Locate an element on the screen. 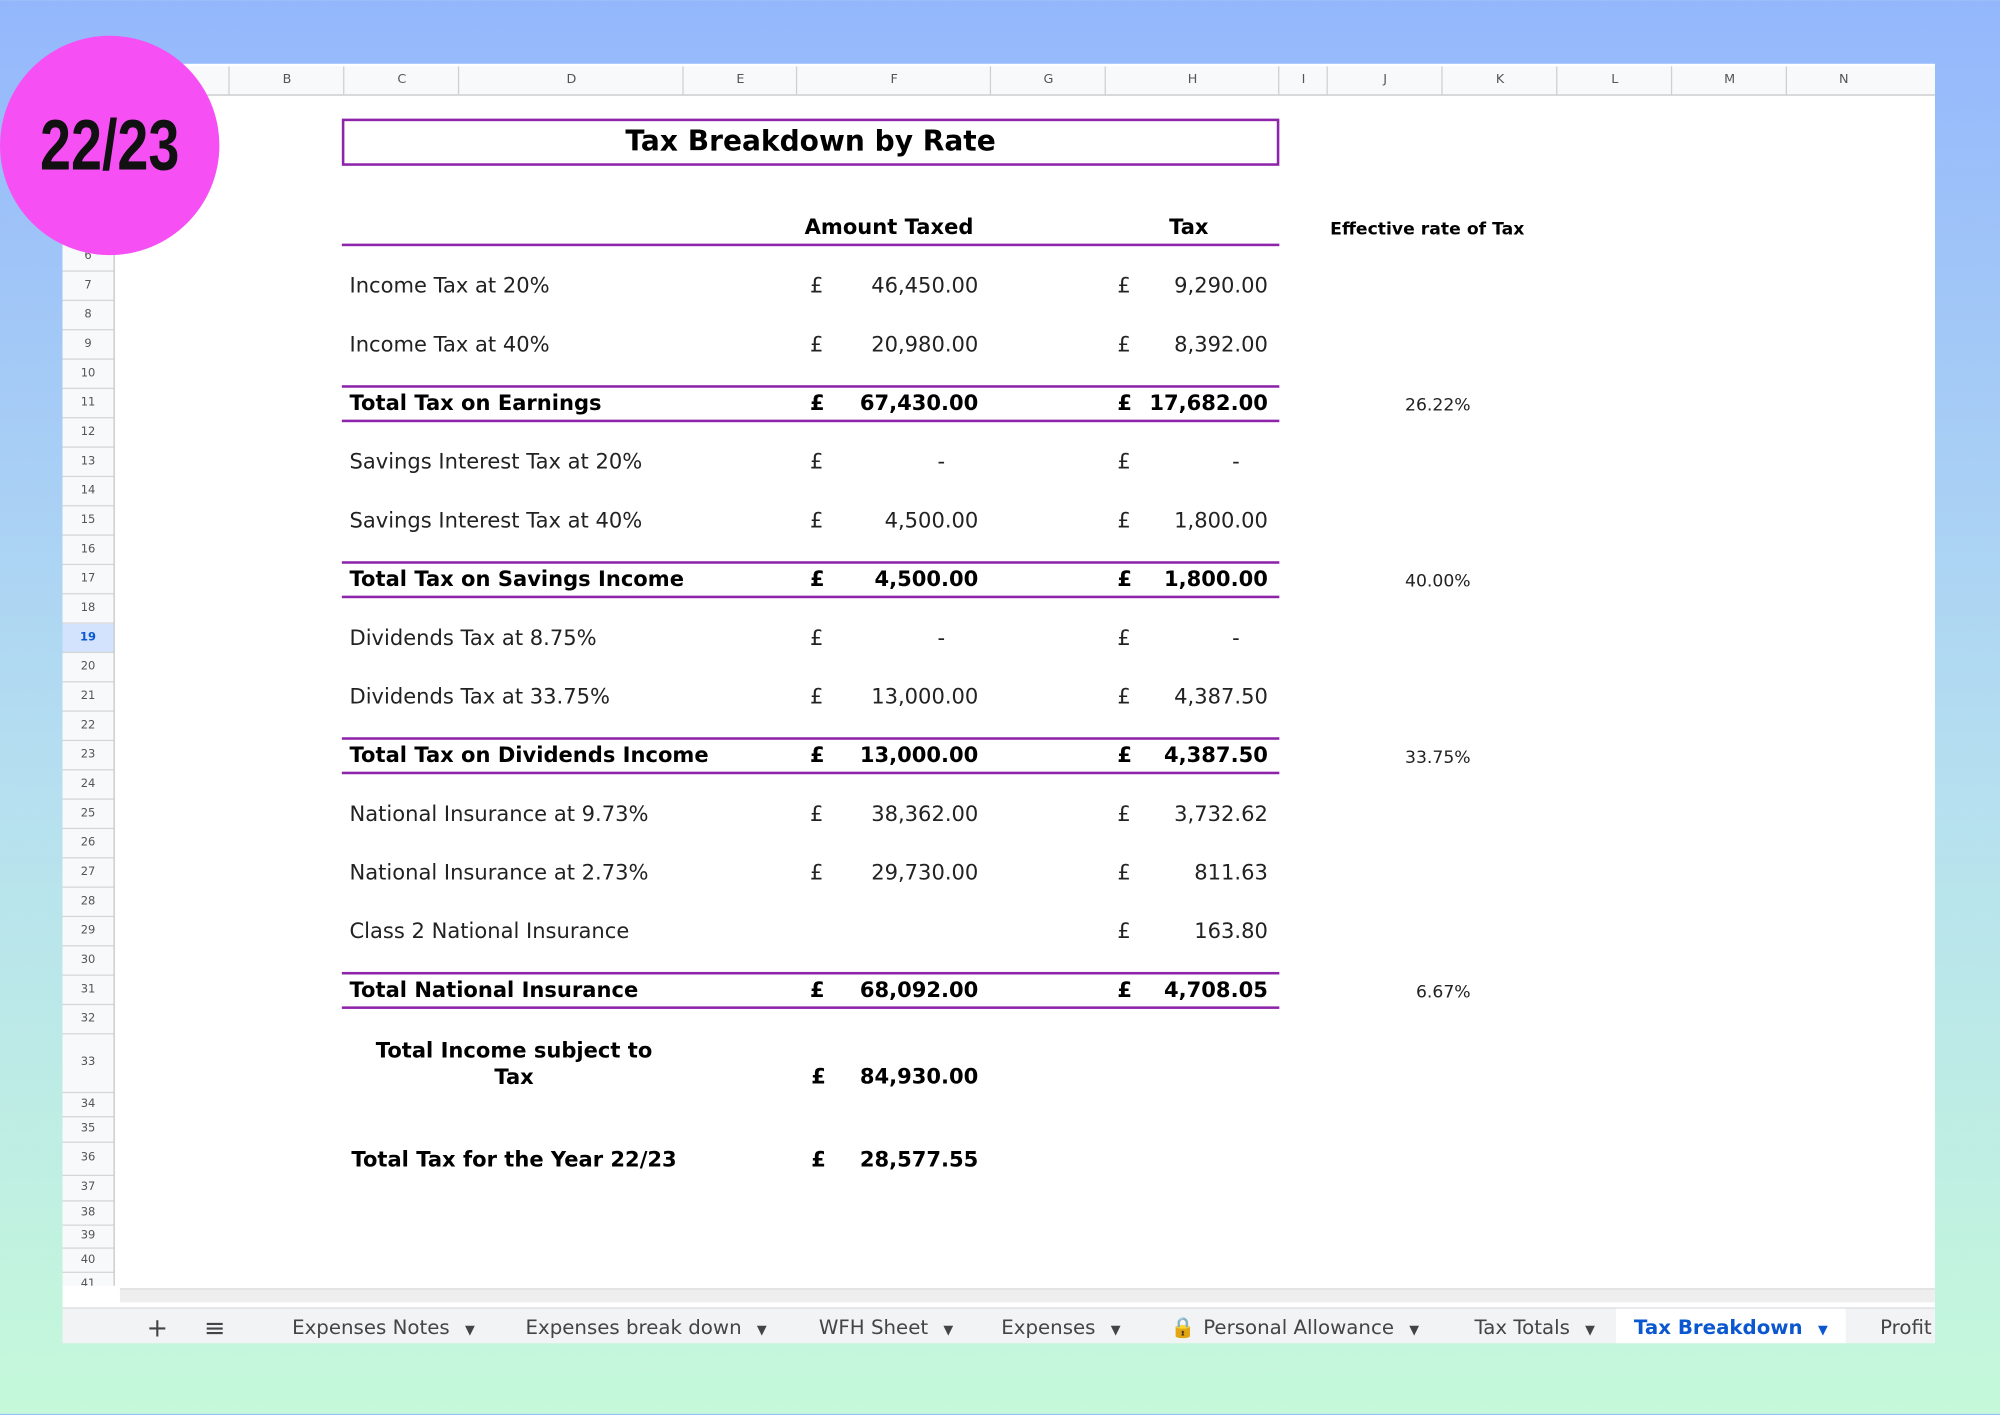 The height and width of the screenshot is (1415, 2000). row-number: 25 is located at coordinates (88, 815).